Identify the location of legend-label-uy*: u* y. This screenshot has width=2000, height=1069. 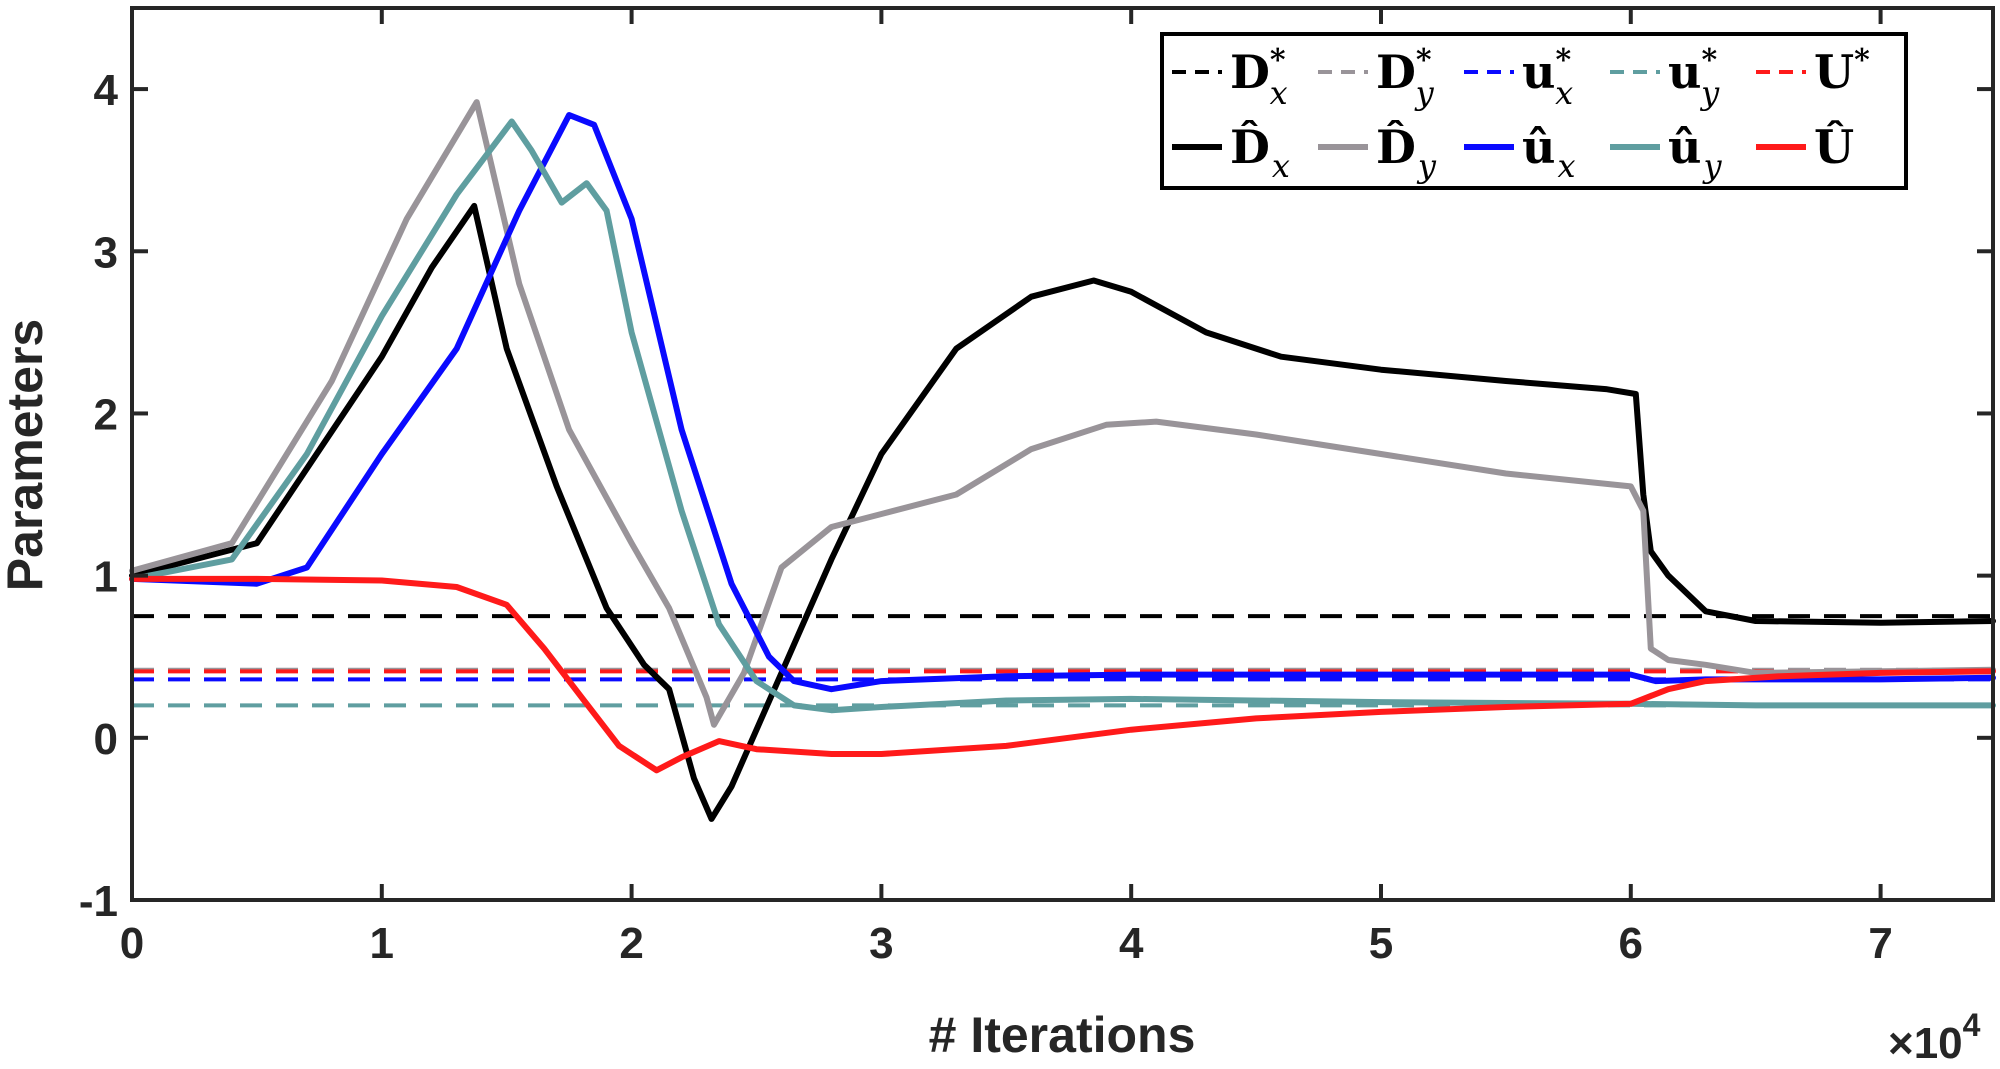
(1694, 77).